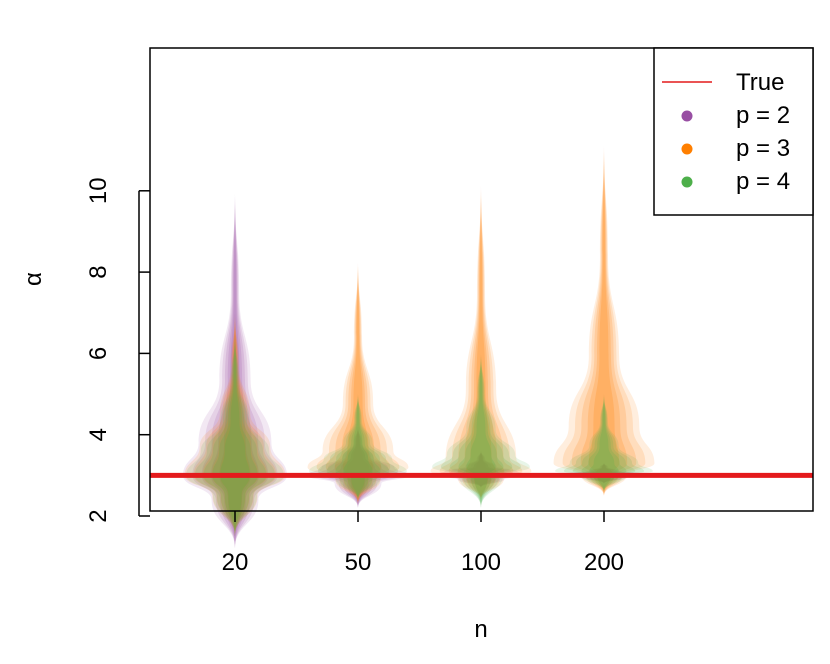 Image resolution: width=830 pixels, height=664 pixels. I want to click on violin-p4-n200-layer3, so click(604, 443).